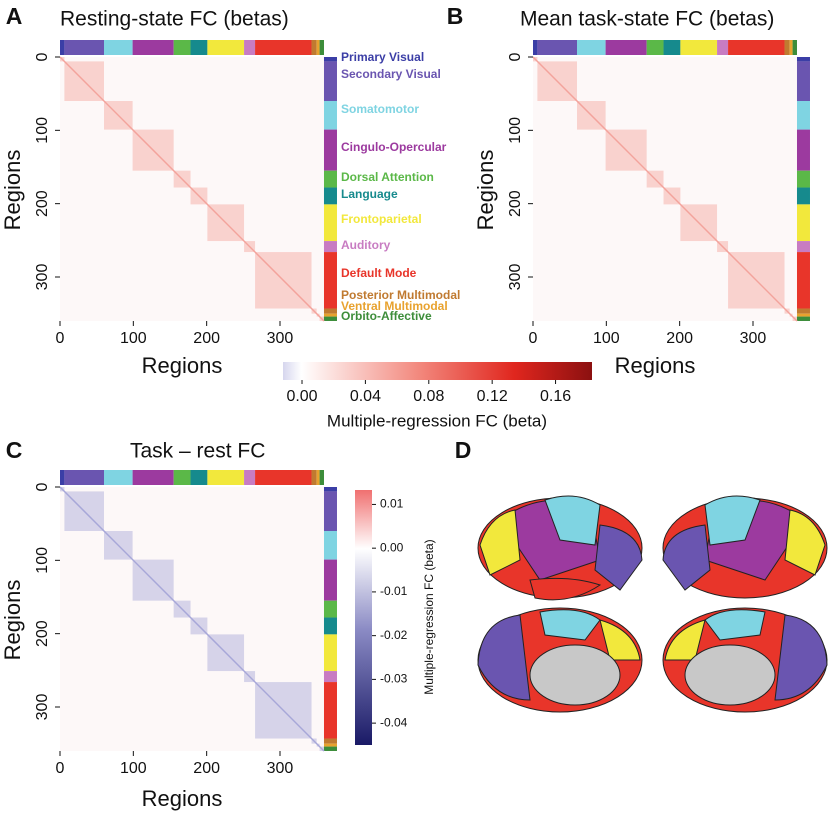 This screenshot has width=837, height=814. I want to click on colorbar-tick-label: -0.03, so click(394, 679).